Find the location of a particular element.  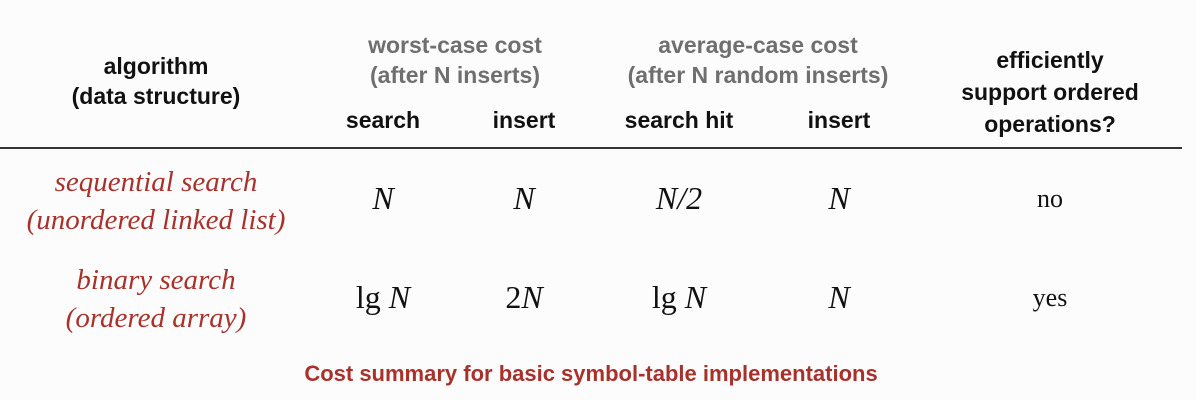

cell-seq-worst-search: N is located at coordinates (383, 198).